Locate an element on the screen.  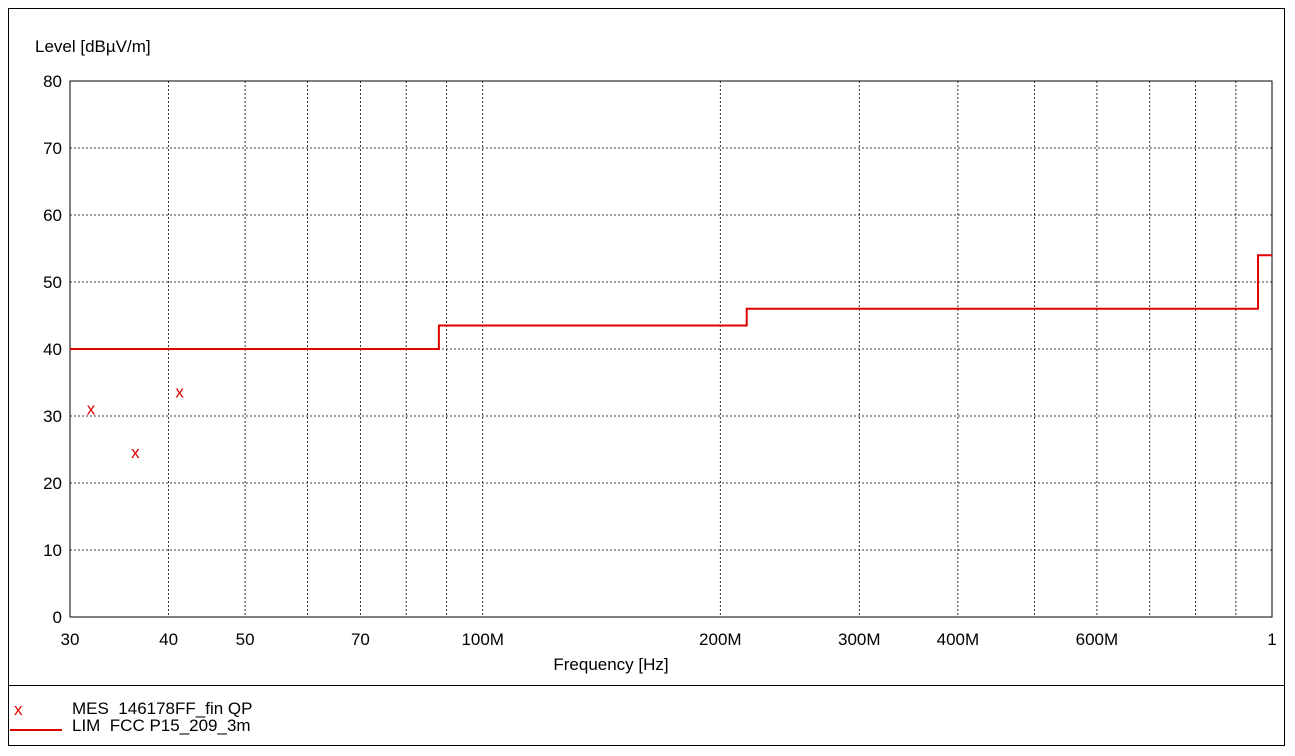
legend-line-icon is located at coordinates (36, 730).